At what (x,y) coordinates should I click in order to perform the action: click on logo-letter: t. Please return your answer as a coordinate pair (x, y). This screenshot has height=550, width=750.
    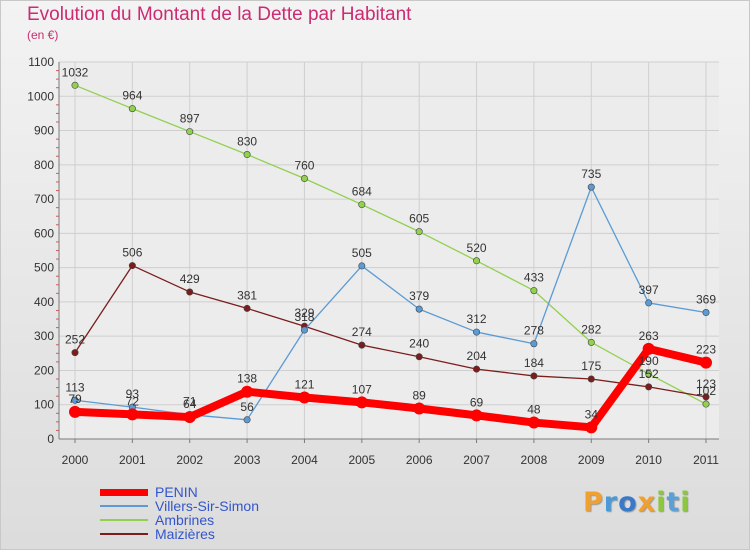
    Looking at the image, I should click on (673, 502).